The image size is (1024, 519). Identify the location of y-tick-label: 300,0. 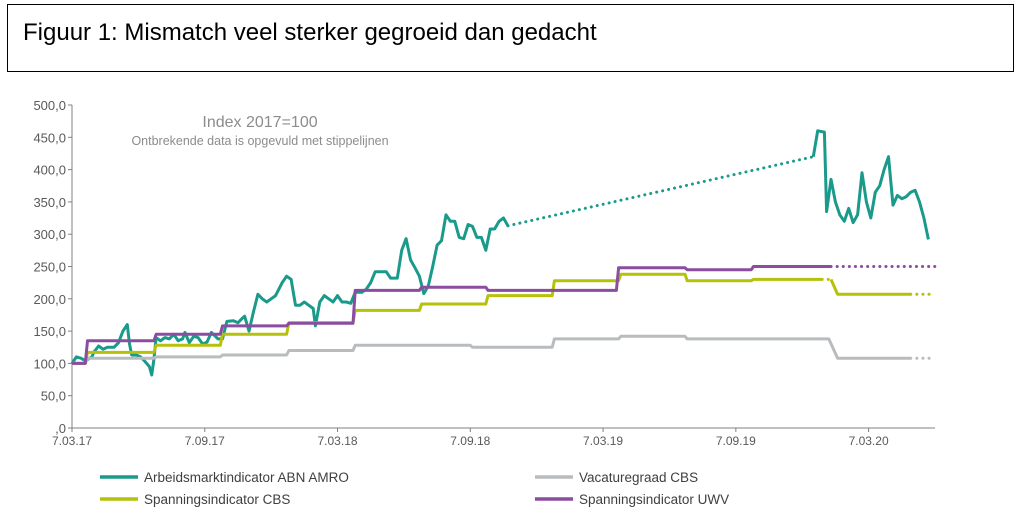
(49, 234).